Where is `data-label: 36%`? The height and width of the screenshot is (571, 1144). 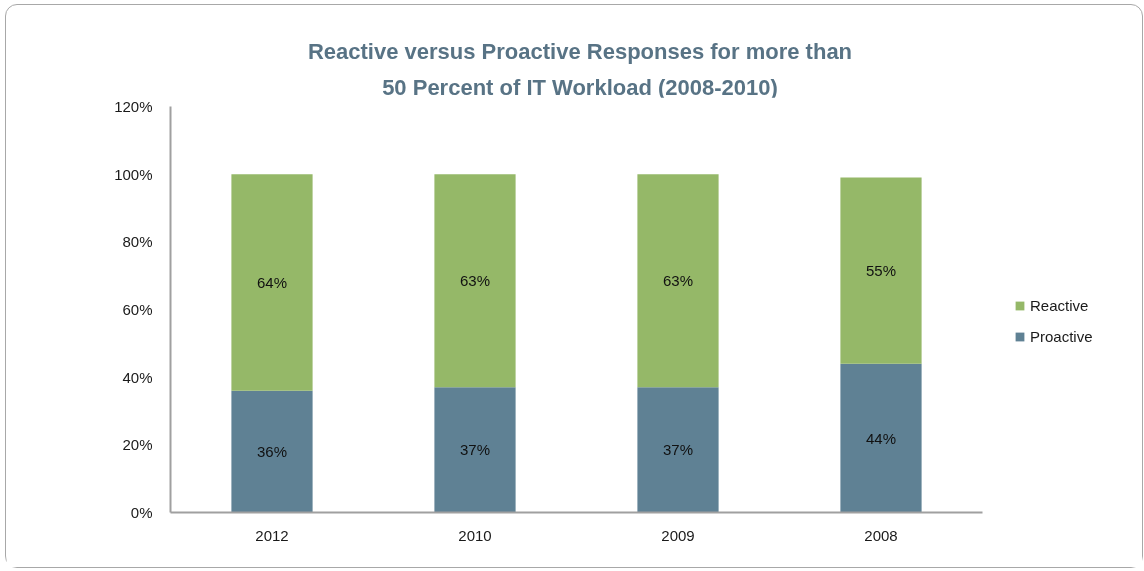
data-label: 36% is located at coordinates (272, 452).